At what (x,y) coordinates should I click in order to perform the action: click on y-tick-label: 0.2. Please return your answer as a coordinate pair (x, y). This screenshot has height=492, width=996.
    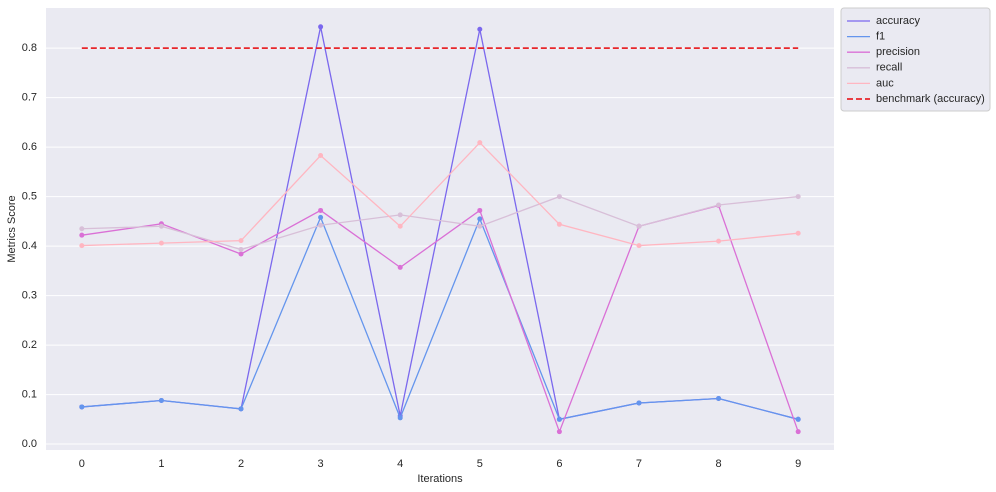
    Looking at the image, I should click on (29, 345).